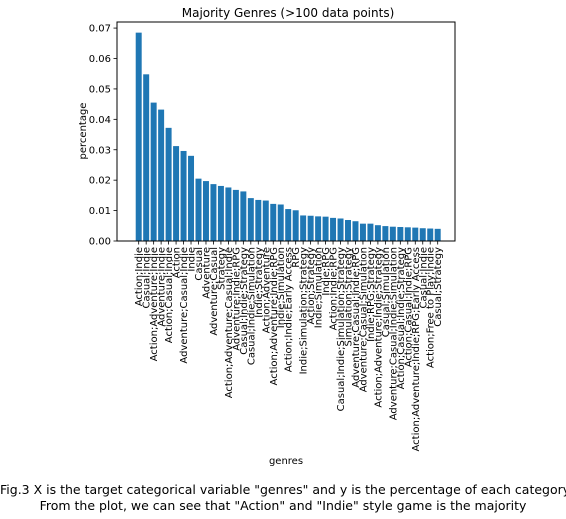 This screenshot has width=566, height=519. What do you see at coordinates (334, 288) in the screenshot?
I see `x-tick-label: Action;Indie;RPG` at bounding box center [334, 288].